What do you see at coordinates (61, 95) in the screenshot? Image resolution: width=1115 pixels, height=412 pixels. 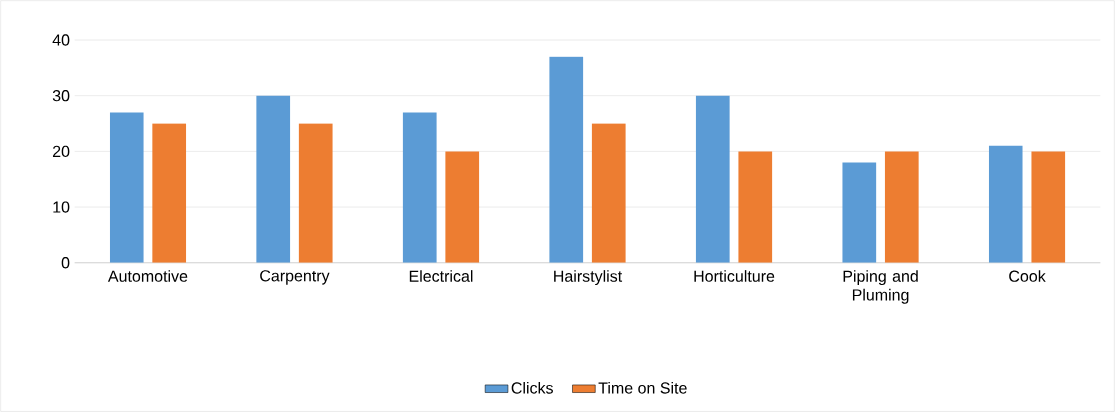 I see `y-tick-label: 30` at bounding box center [61, 95].